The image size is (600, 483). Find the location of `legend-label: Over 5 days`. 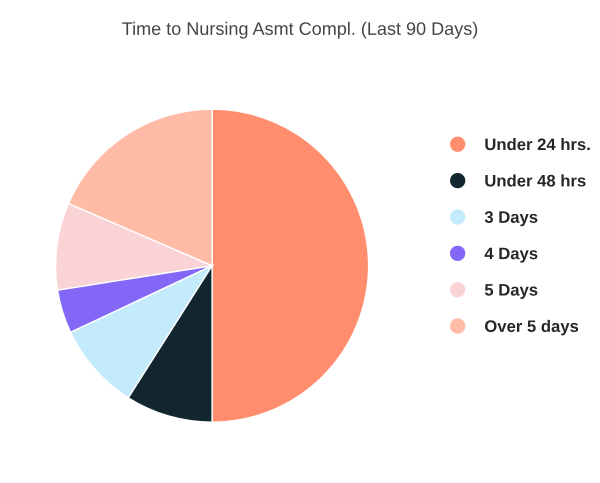

legend-label: Over 5 days is located at coordinates (531, 328).